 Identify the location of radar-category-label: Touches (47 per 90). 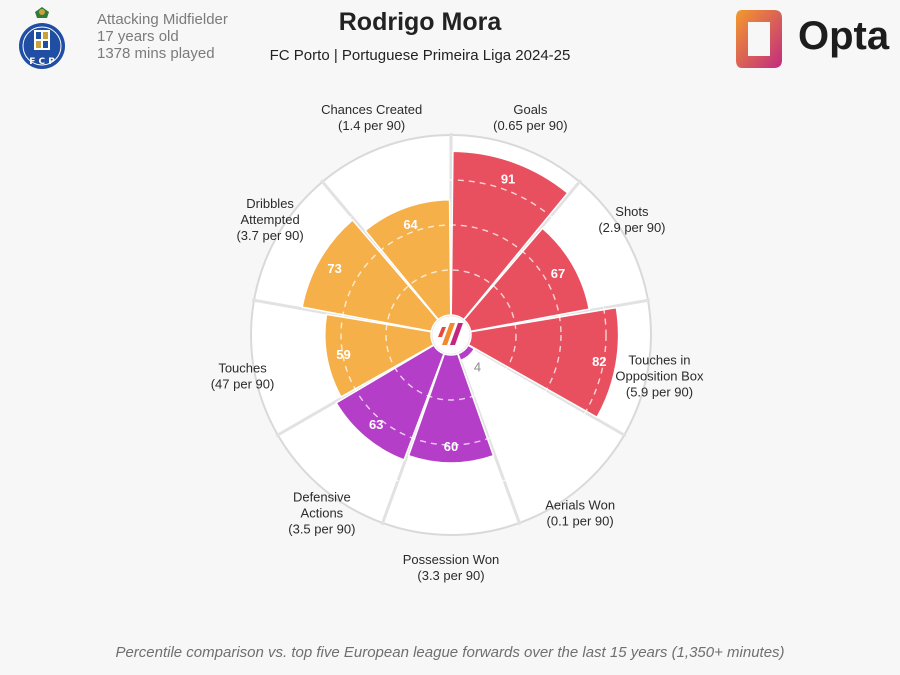
(243, 375).